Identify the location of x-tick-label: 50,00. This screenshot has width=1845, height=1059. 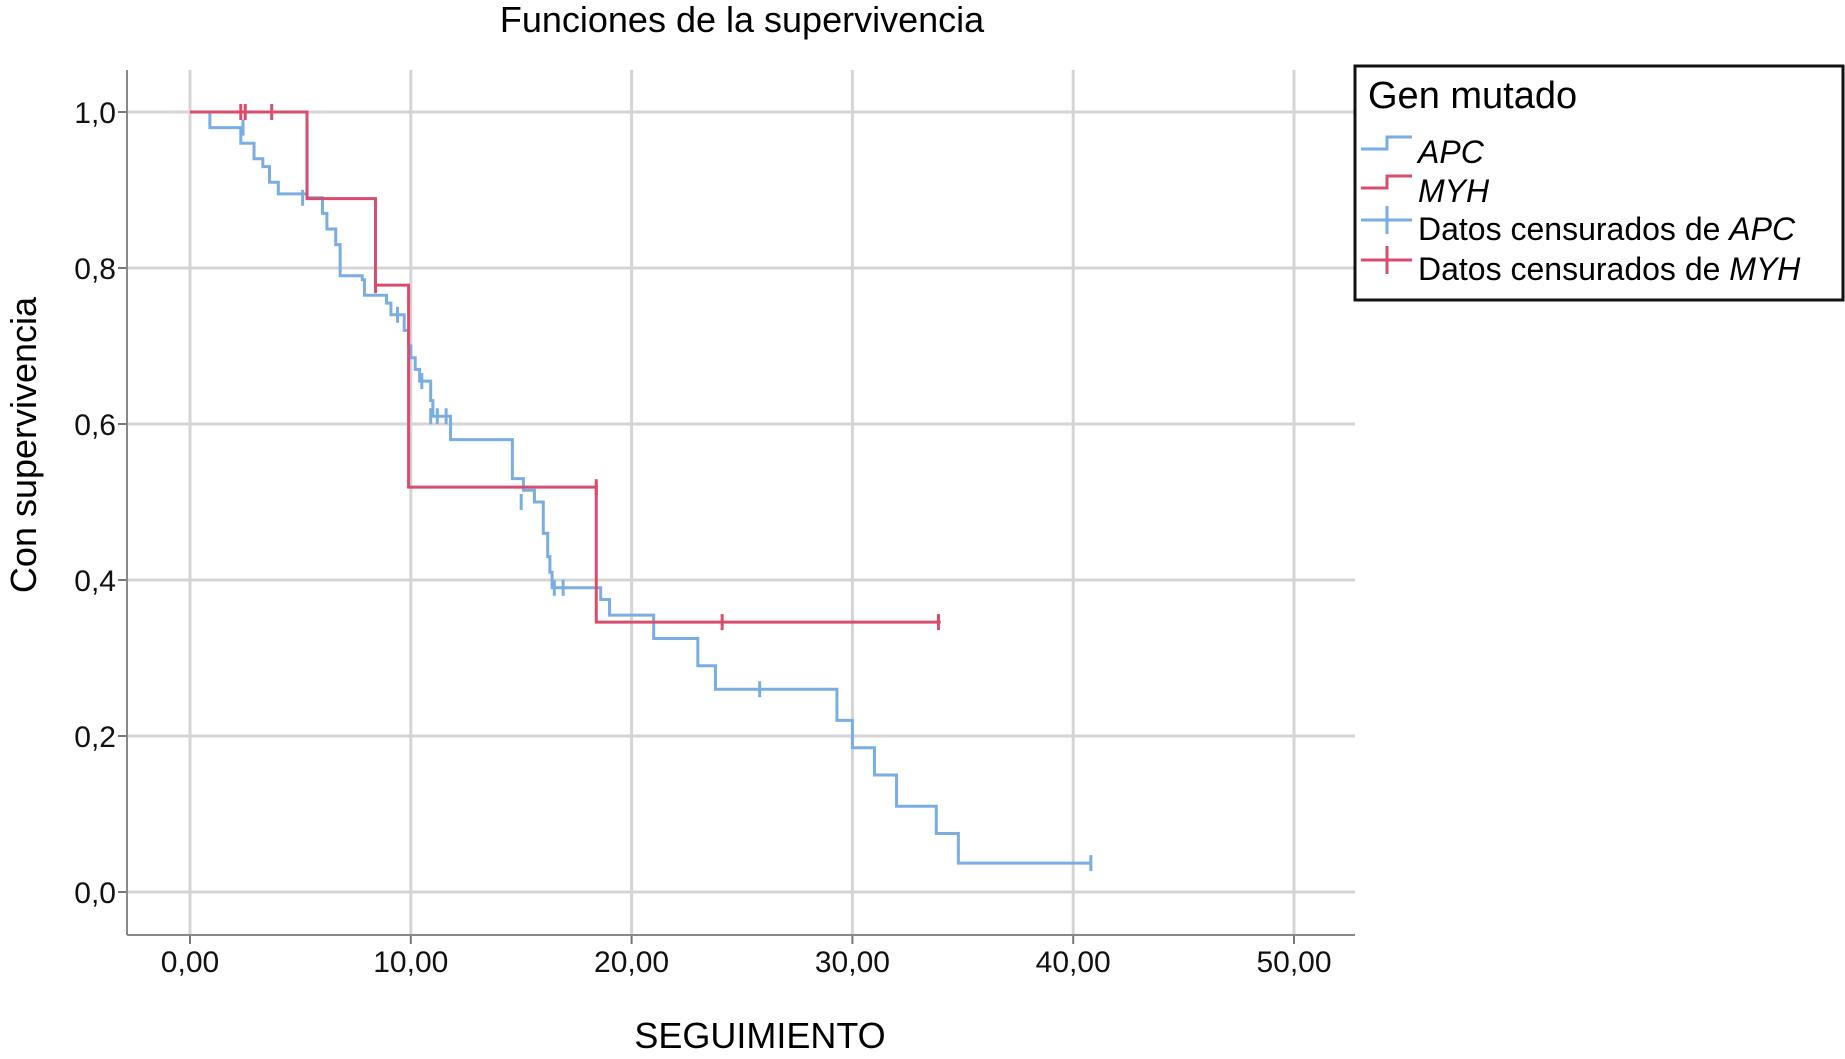
(1293, 962).